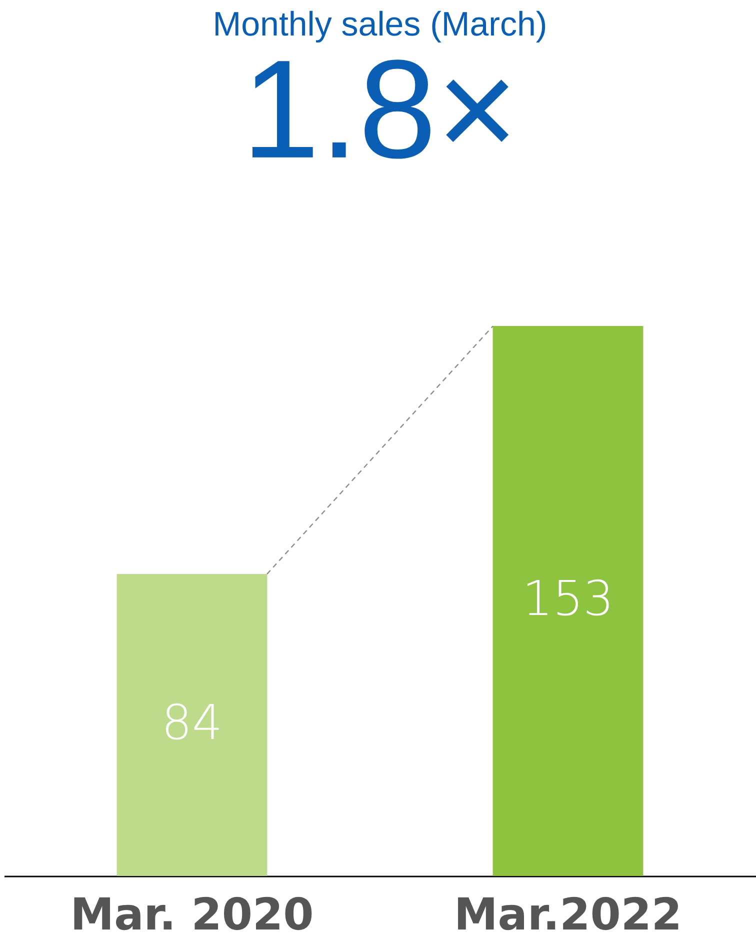 This screenshot has width=756, height=951. I want to click on data-label: 153, so click(568, 599).